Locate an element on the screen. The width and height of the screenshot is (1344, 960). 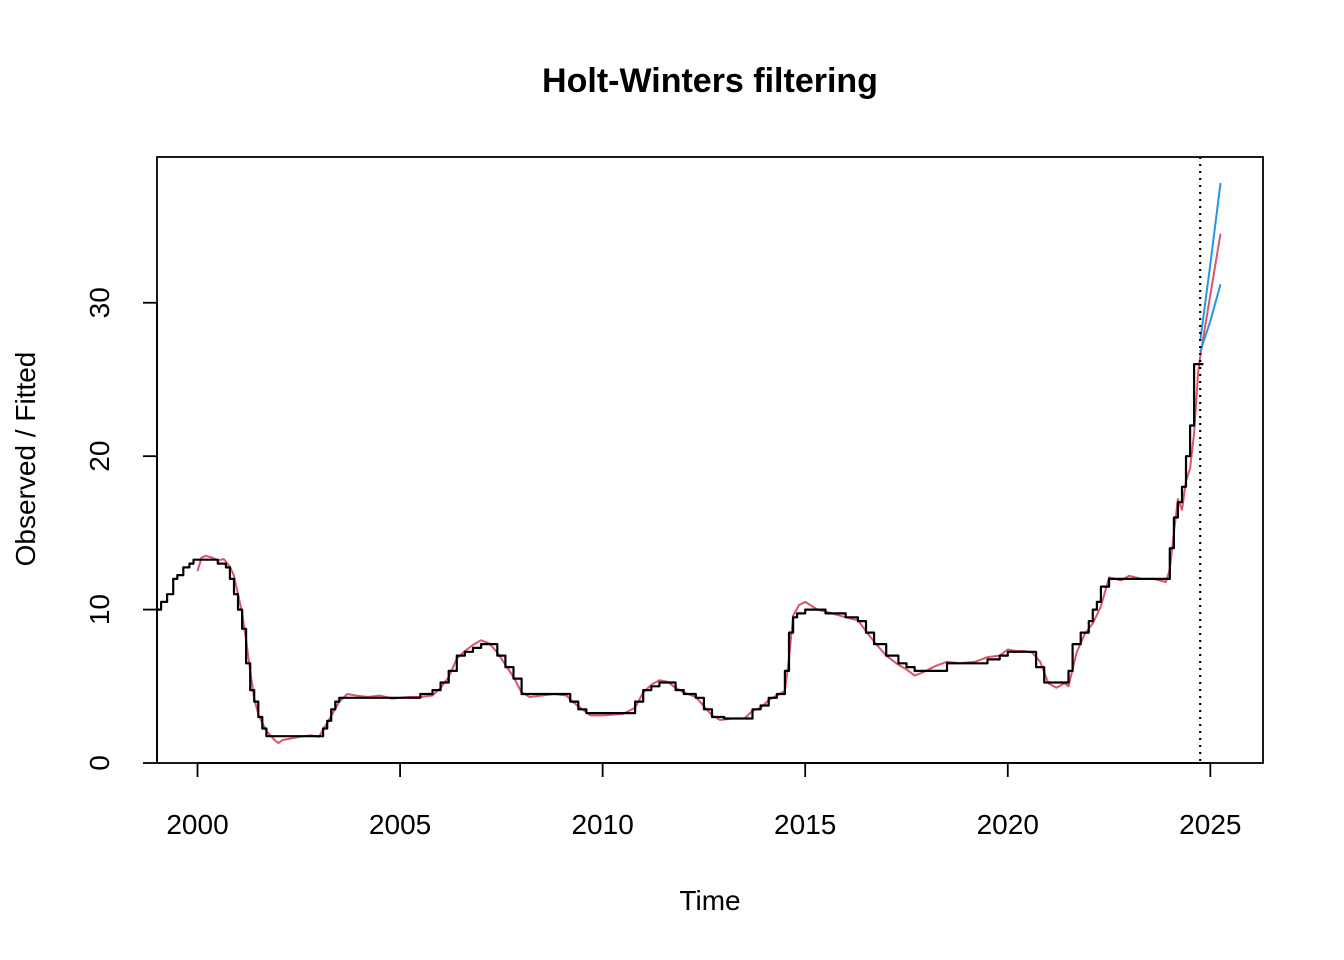
y-axis: 0 10 20 30 is located at coordinates (121, 529).